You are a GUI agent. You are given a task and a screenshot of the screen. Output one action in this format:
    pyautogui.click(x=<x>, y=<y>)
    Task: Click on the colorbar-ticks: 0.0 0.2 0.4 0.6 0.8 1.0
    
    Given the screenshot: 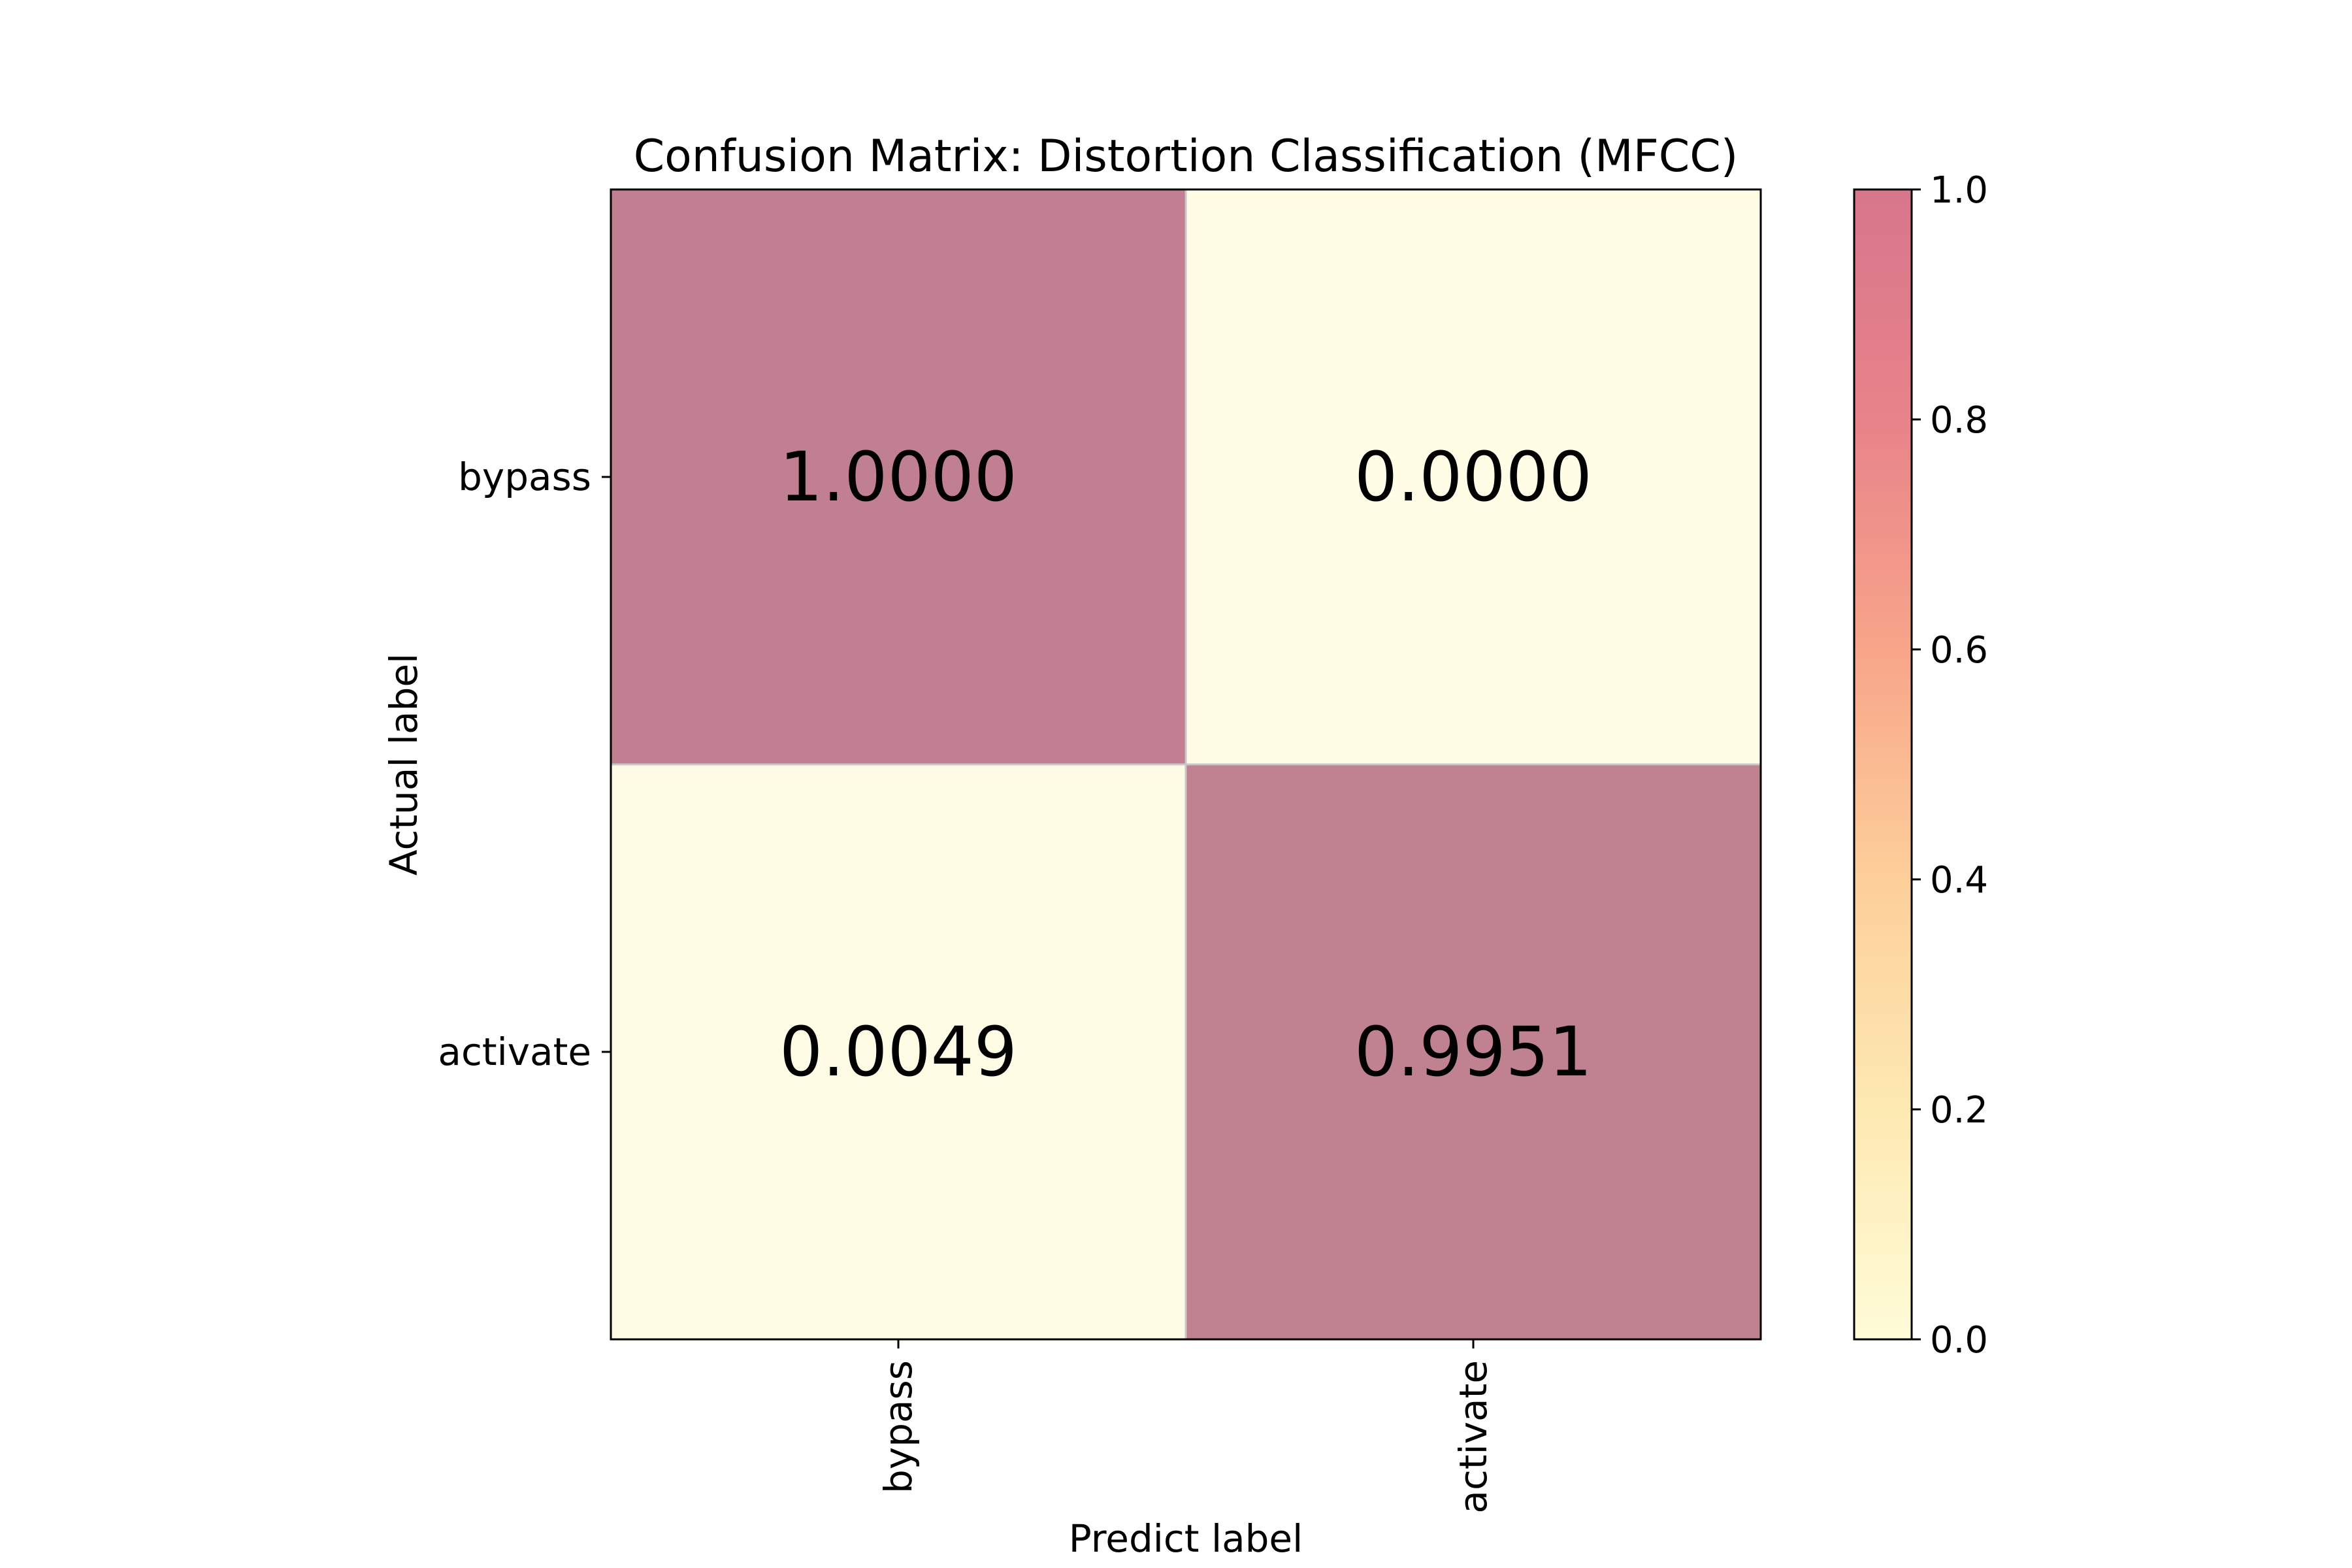 What is the action you would take?
    pyautogui.click(x=1950, y=765)
    